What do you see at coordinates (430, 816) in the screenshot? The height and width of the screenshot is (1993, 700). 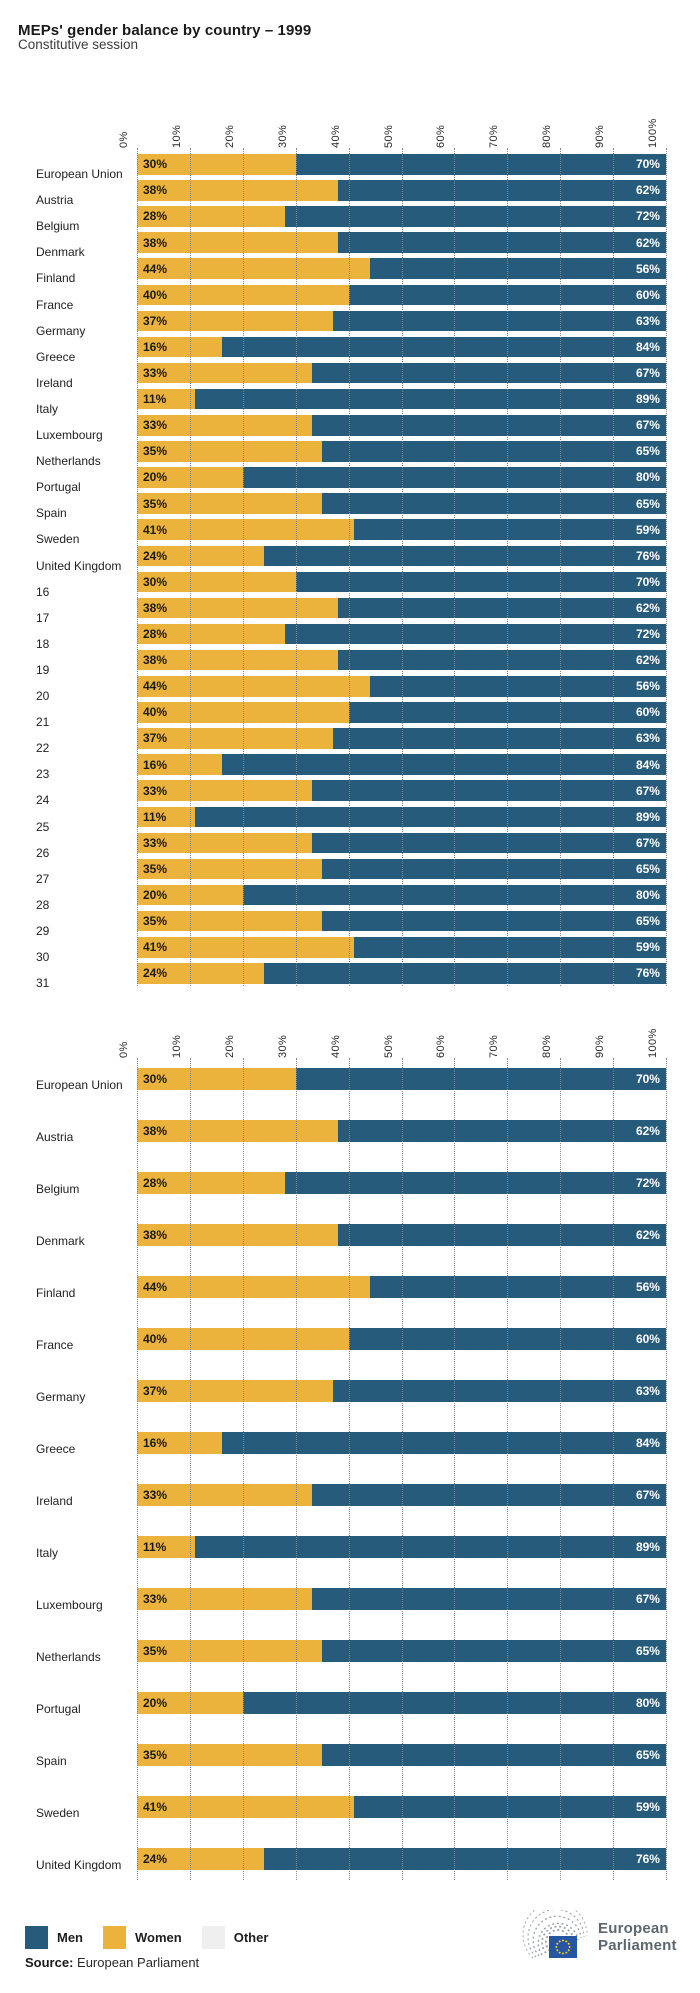 I see `men-segment: 89%` at bounding box center [430, 816].